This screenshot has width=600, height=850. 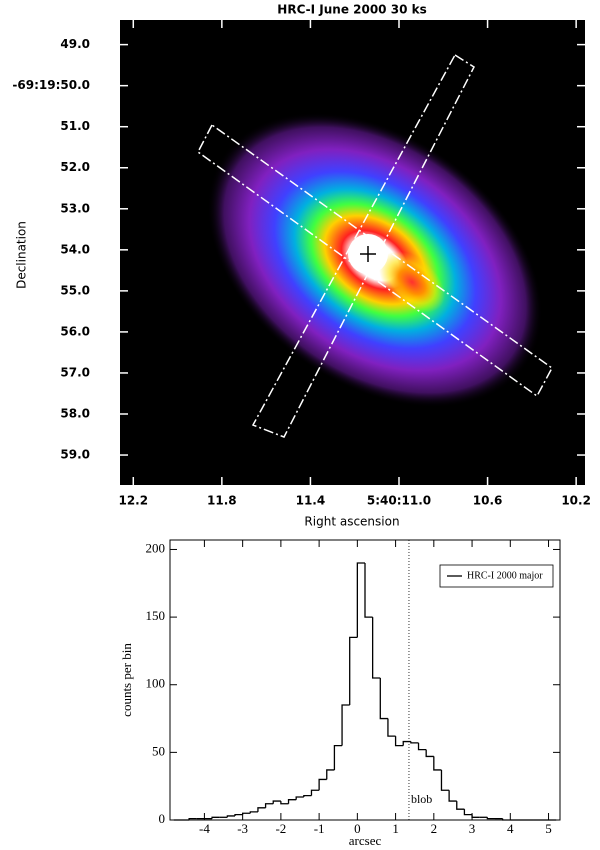 I want to click on x-tick-label: 0, so click(x=357, y=828).